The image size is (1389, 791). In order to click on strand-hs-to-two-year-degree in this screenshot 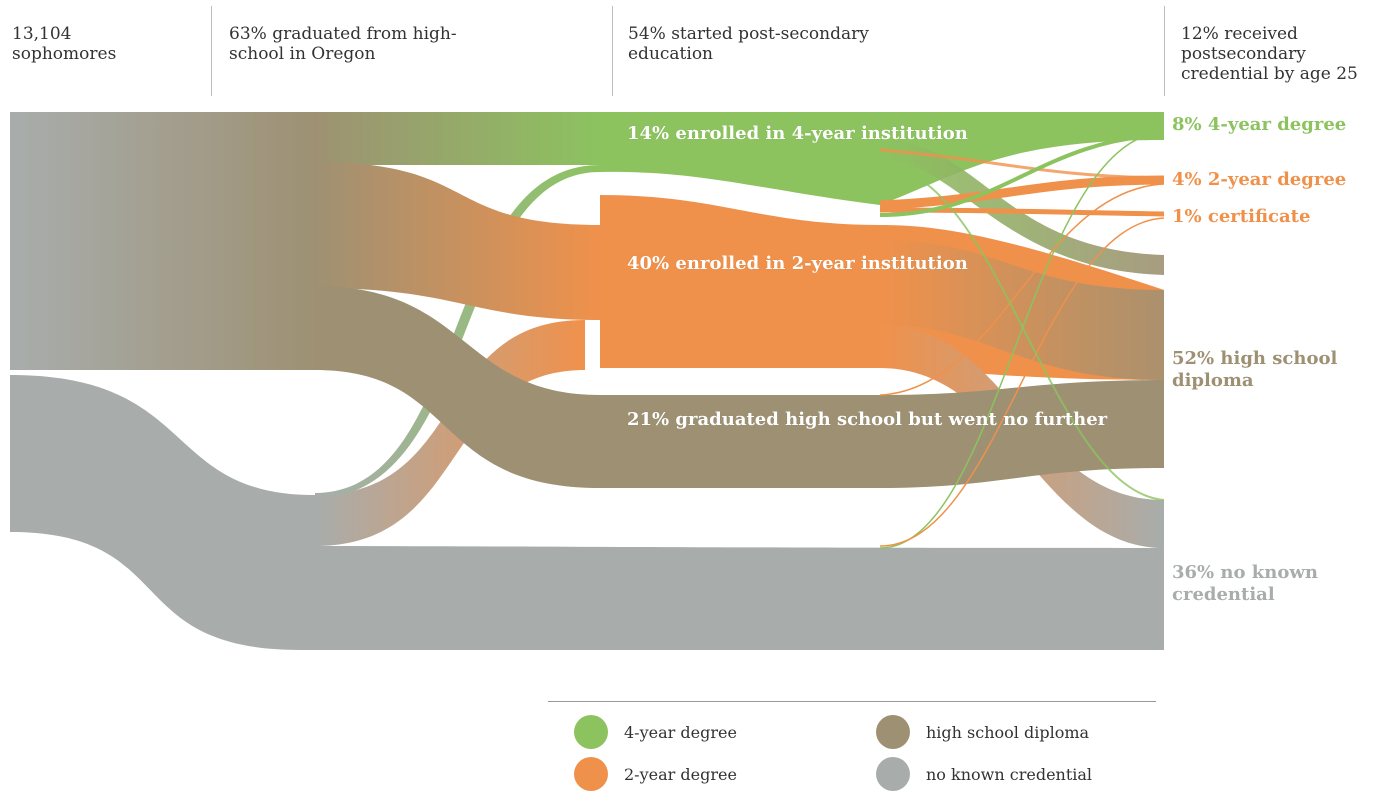, I will do `click(1022, 289)`.